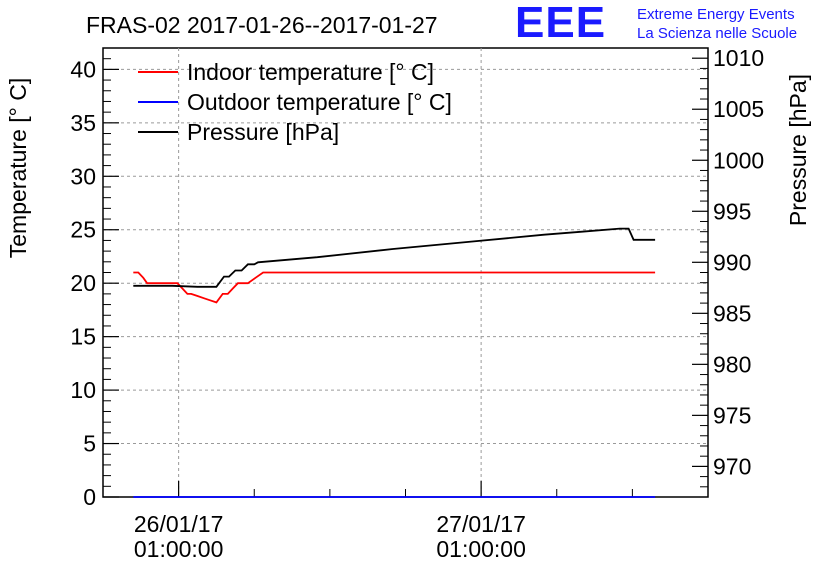 This screenshot has height=572, width=836. Describe the element at coordinates (481, 524) in the screenshot. I see `x-tick-label-date: 27/01/17` at that location.